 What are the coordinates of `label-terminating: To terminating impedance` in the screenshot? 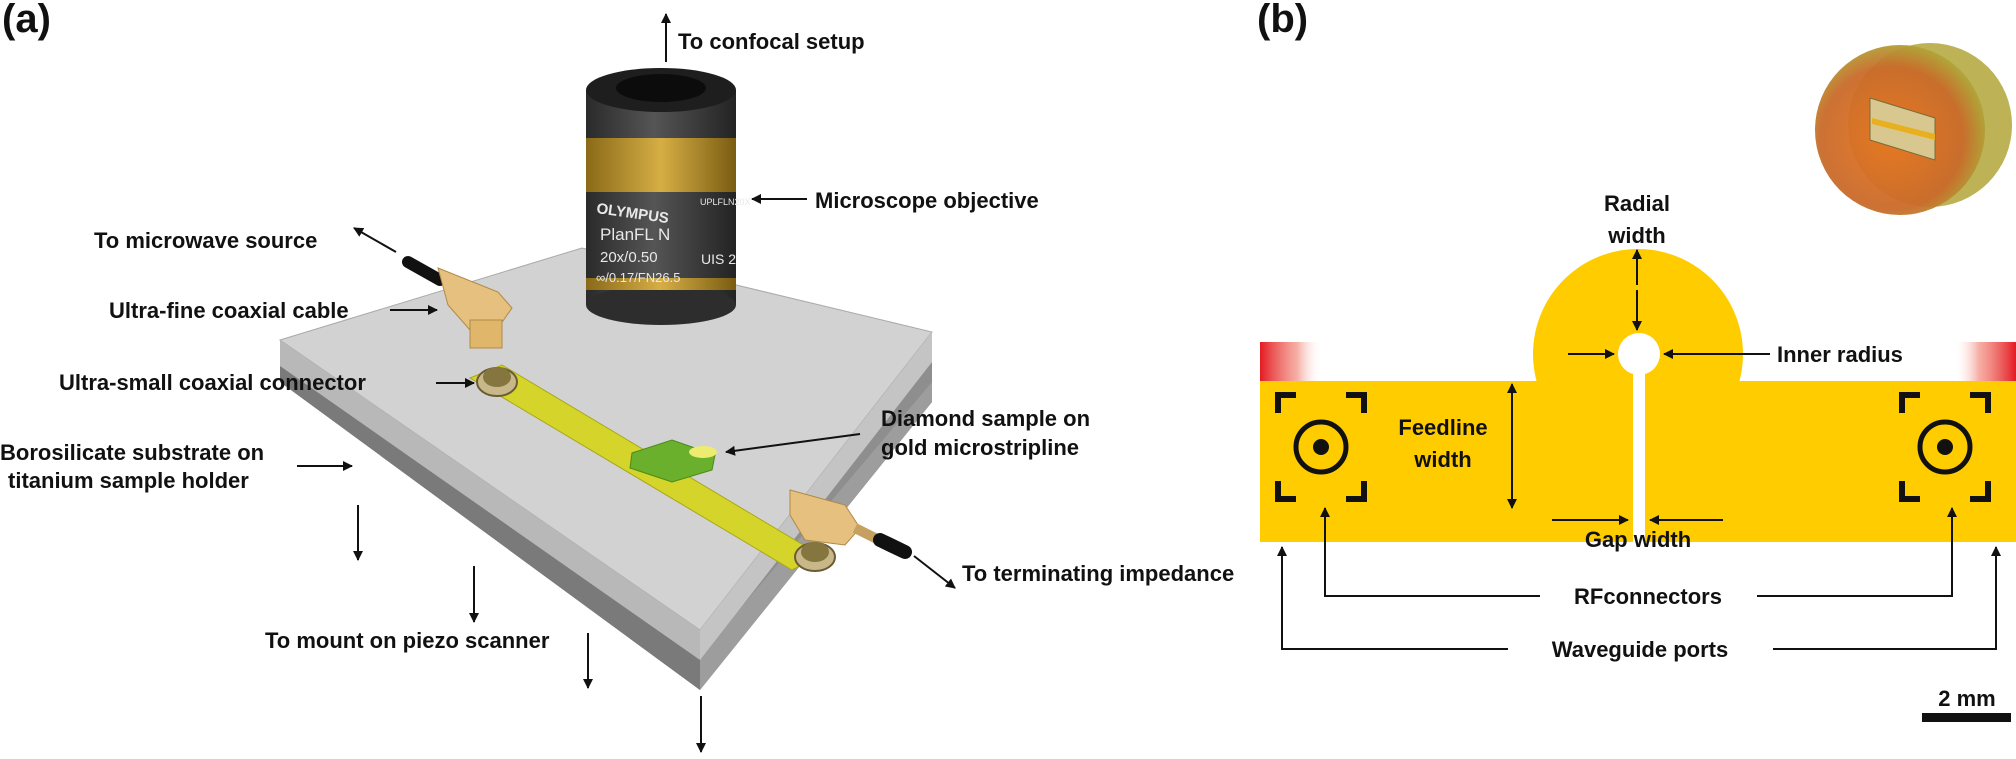 It's located at (1098, 573).